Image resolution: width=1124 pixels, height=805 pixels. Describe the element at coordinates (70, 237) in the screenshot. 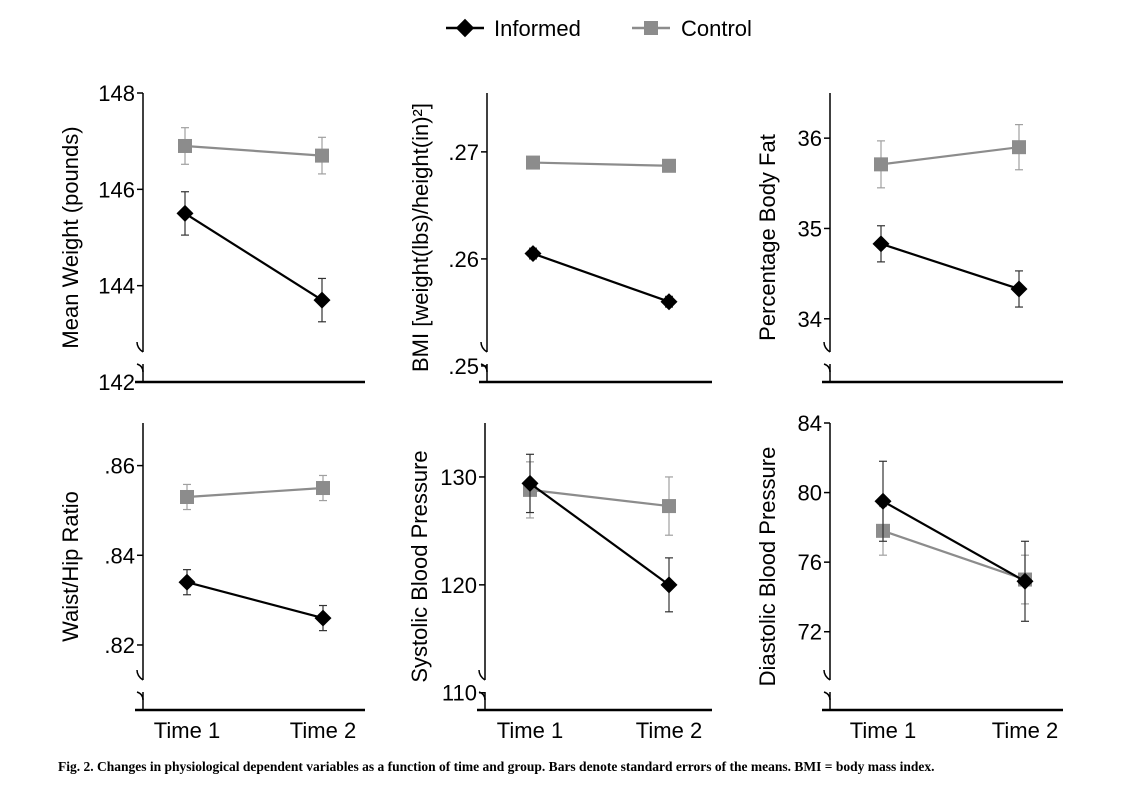

I see `y-axis-label: Mean Weight (pounds)` at that location.